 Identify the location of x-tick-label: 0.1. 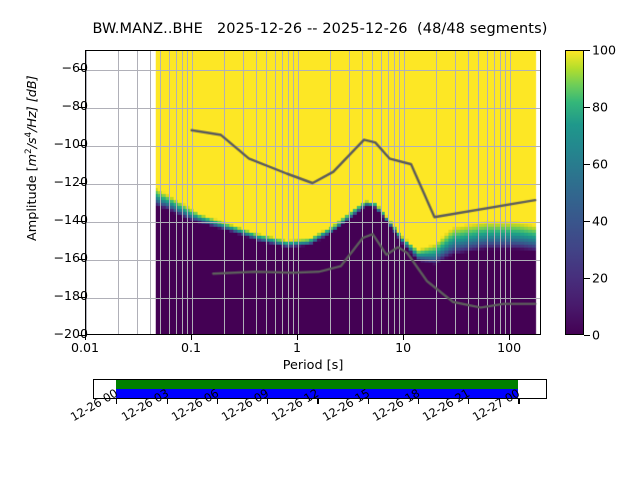
(191, 347).